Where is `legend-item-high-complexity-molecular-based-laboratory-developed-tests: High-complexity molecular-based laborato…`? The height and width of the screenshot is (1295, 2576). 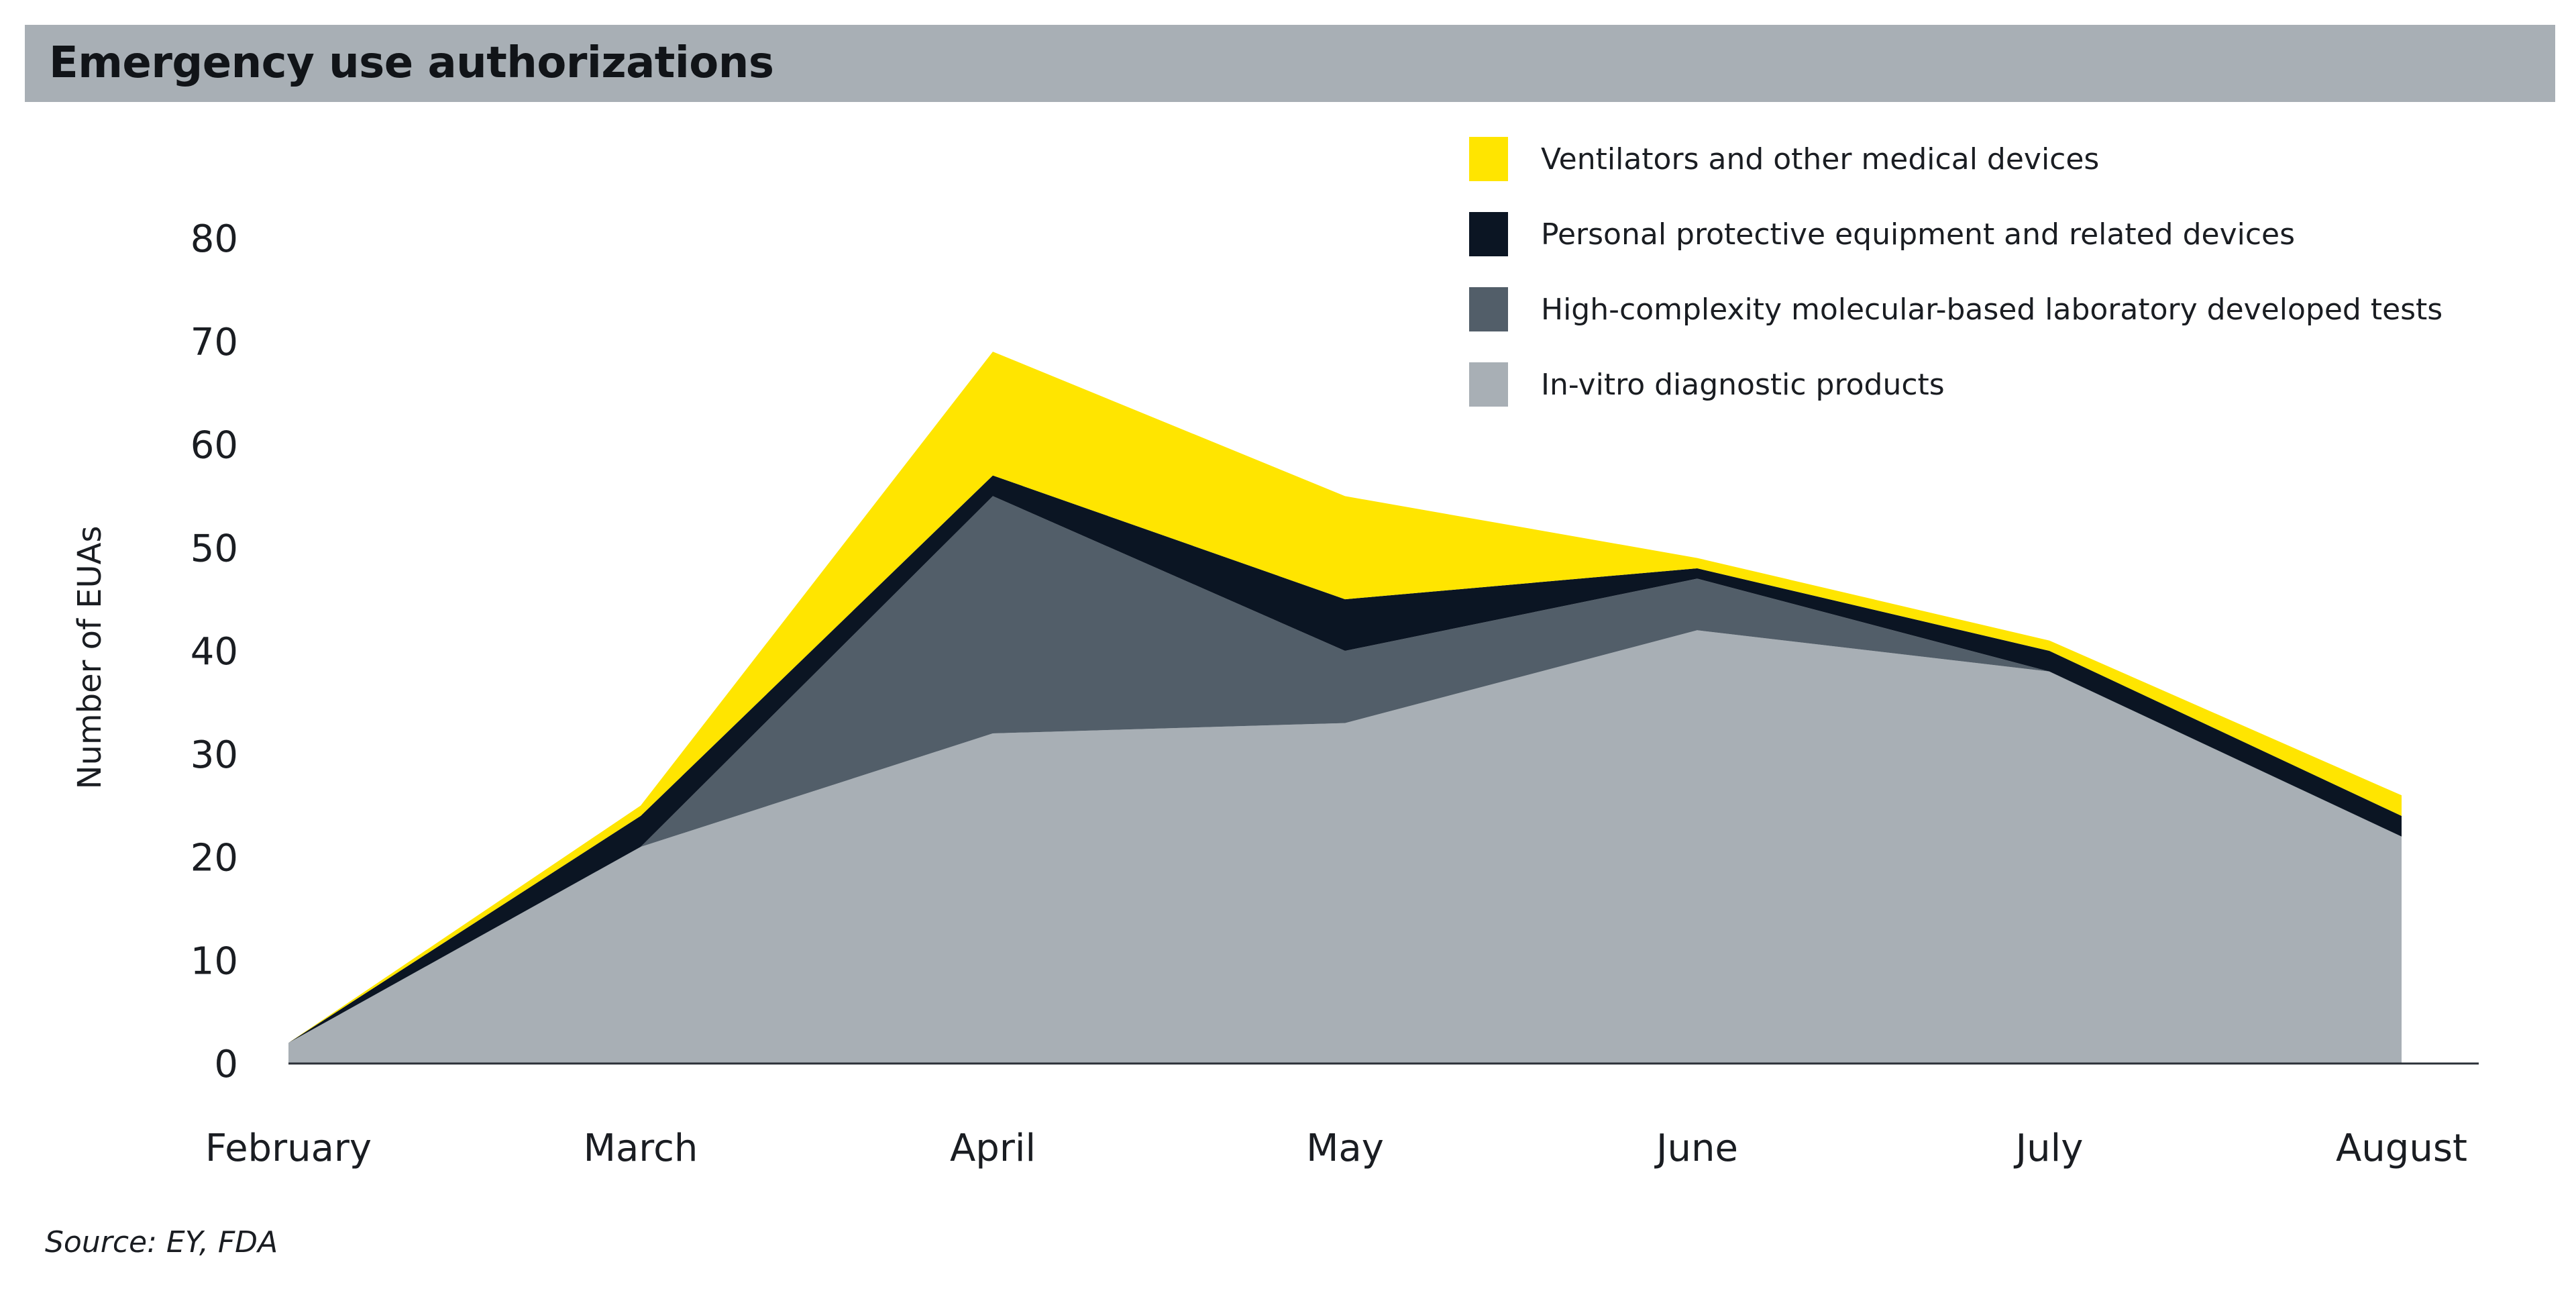 legend-item-high-complexity-molecular-based-laboratory-developed-tests: High-complexity molecular-based laborato… is located at coordinates (1956, 309).